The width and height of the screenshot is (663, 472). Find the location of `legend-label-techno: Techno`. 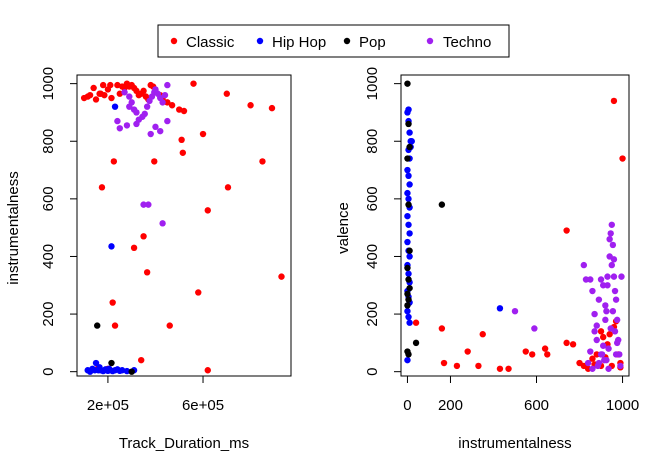

legend-label-techno: Techno is located at coordinates (467, 42).